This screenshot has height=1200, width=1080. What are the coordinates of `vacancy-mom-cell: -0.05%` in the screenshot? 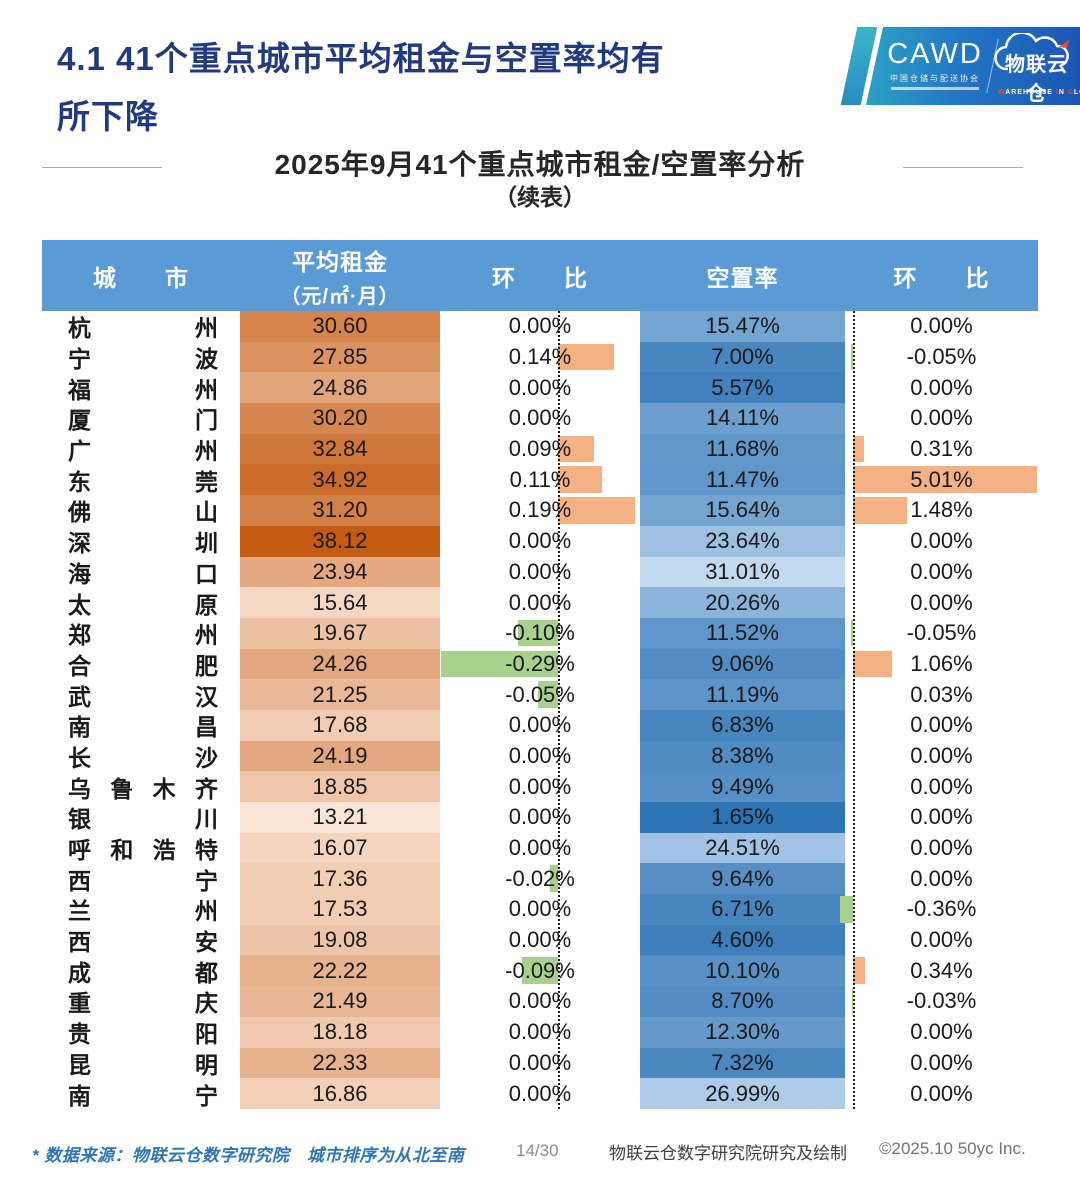 It's located at (941, 357).